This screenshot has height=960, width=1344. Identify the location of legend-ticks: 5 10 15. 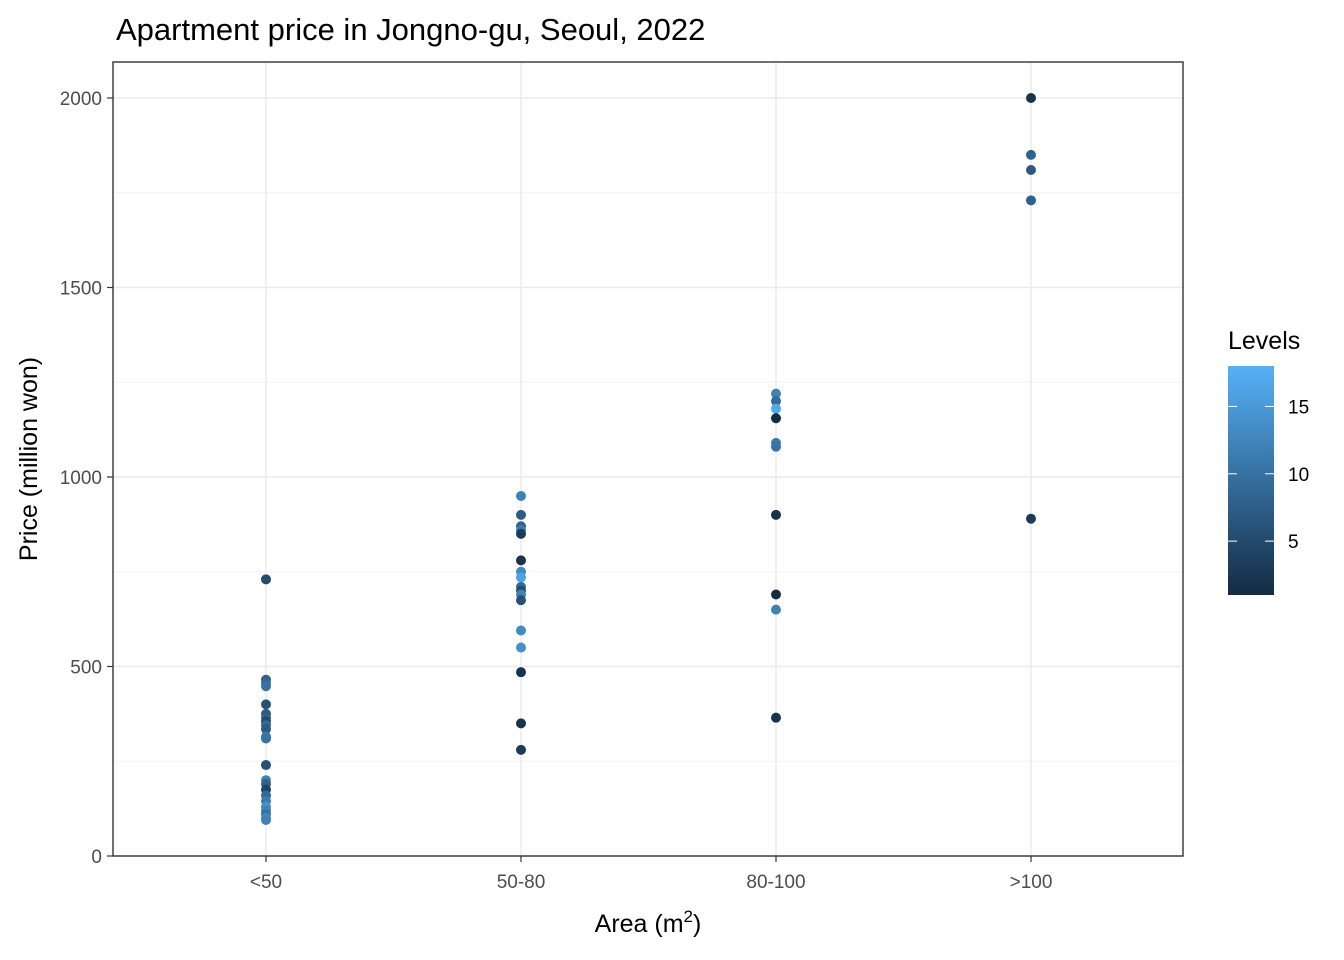
(1268, 475).